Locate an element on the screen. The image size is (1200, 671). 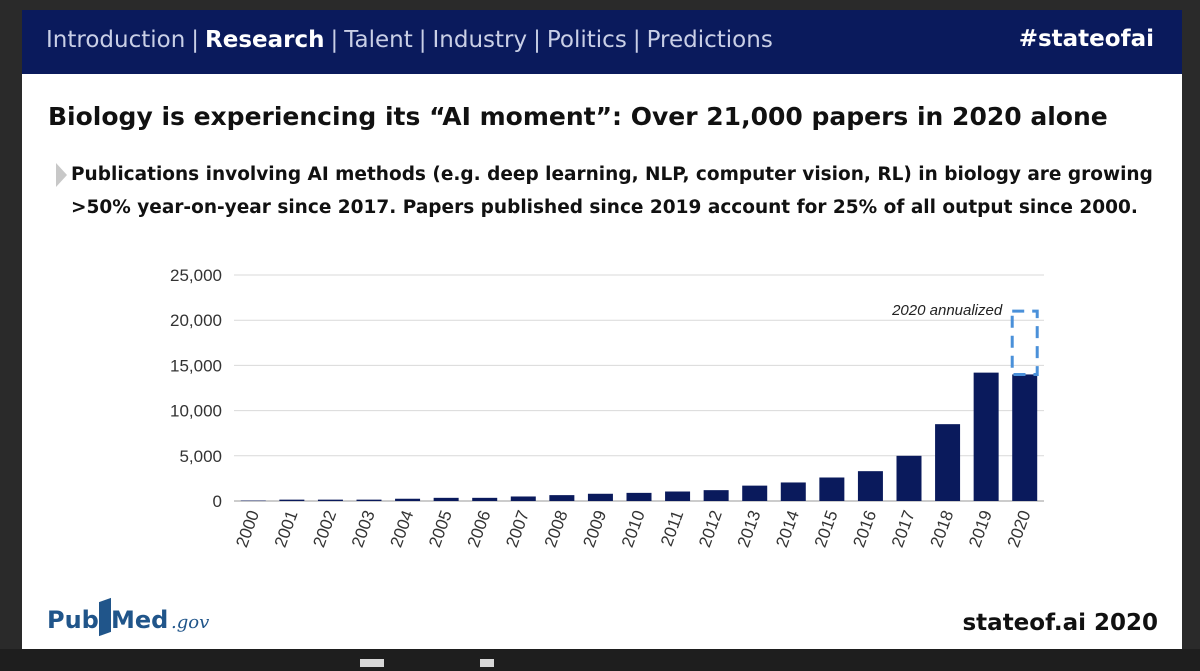
bar-2012 is located at coordinates (716, 495).